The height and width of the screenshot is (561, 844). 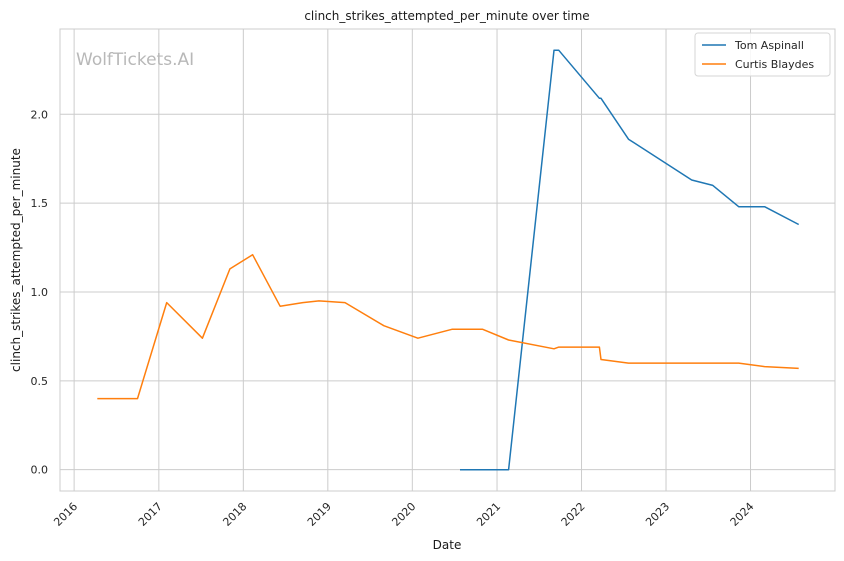 I want to click on legend-box, so click(x=762, y=54).